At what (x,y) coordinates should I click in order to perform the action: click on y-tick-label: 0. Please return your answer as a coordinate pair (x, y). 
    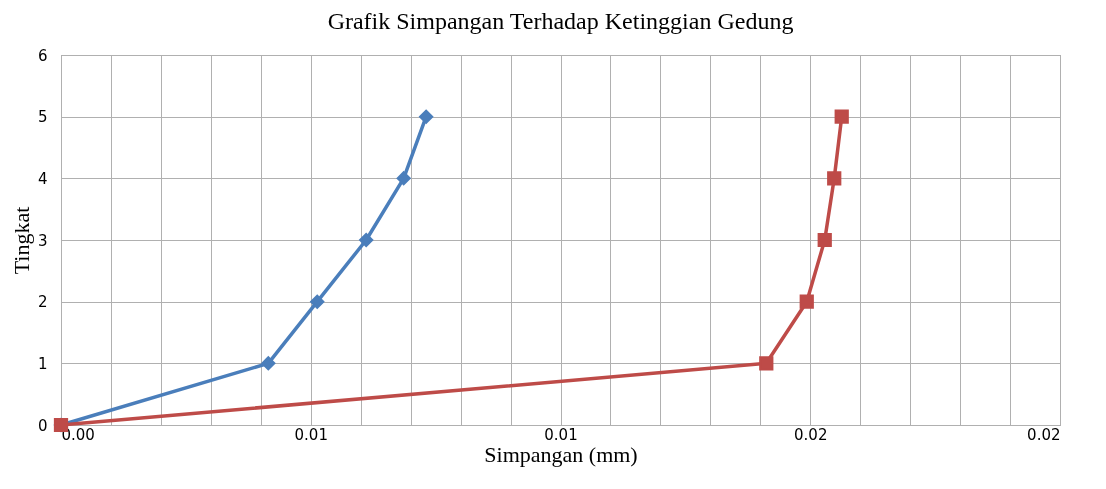
    Looking at the image, I should click on (42, 425).